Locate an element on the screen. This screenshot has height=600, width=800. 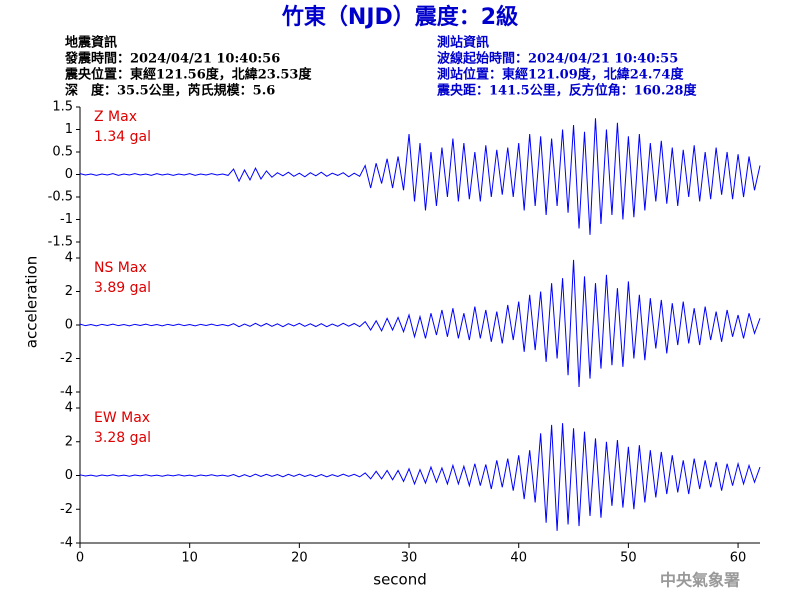
y-tick-label: 1.5 is located at coordinates (62, 107).